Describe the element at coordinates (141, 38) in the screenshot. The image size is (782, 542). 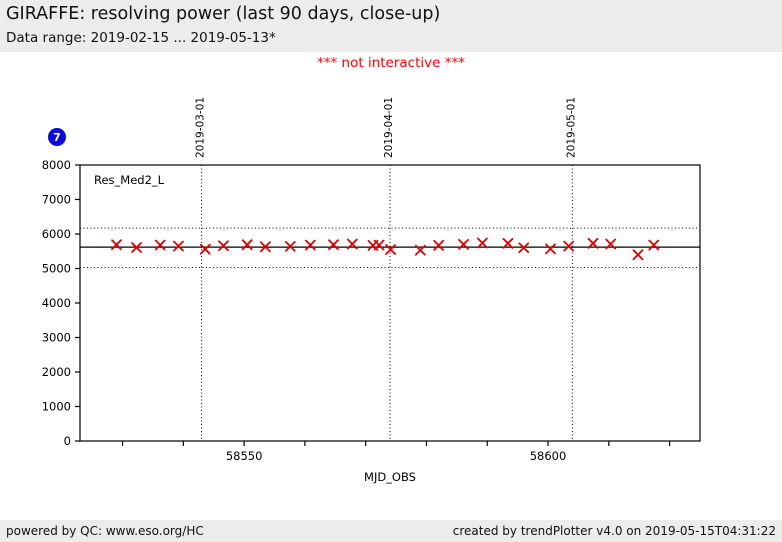
I see `page-subtitle: Data range: 2019-02-15 ... 2019-05-13*` at that location.